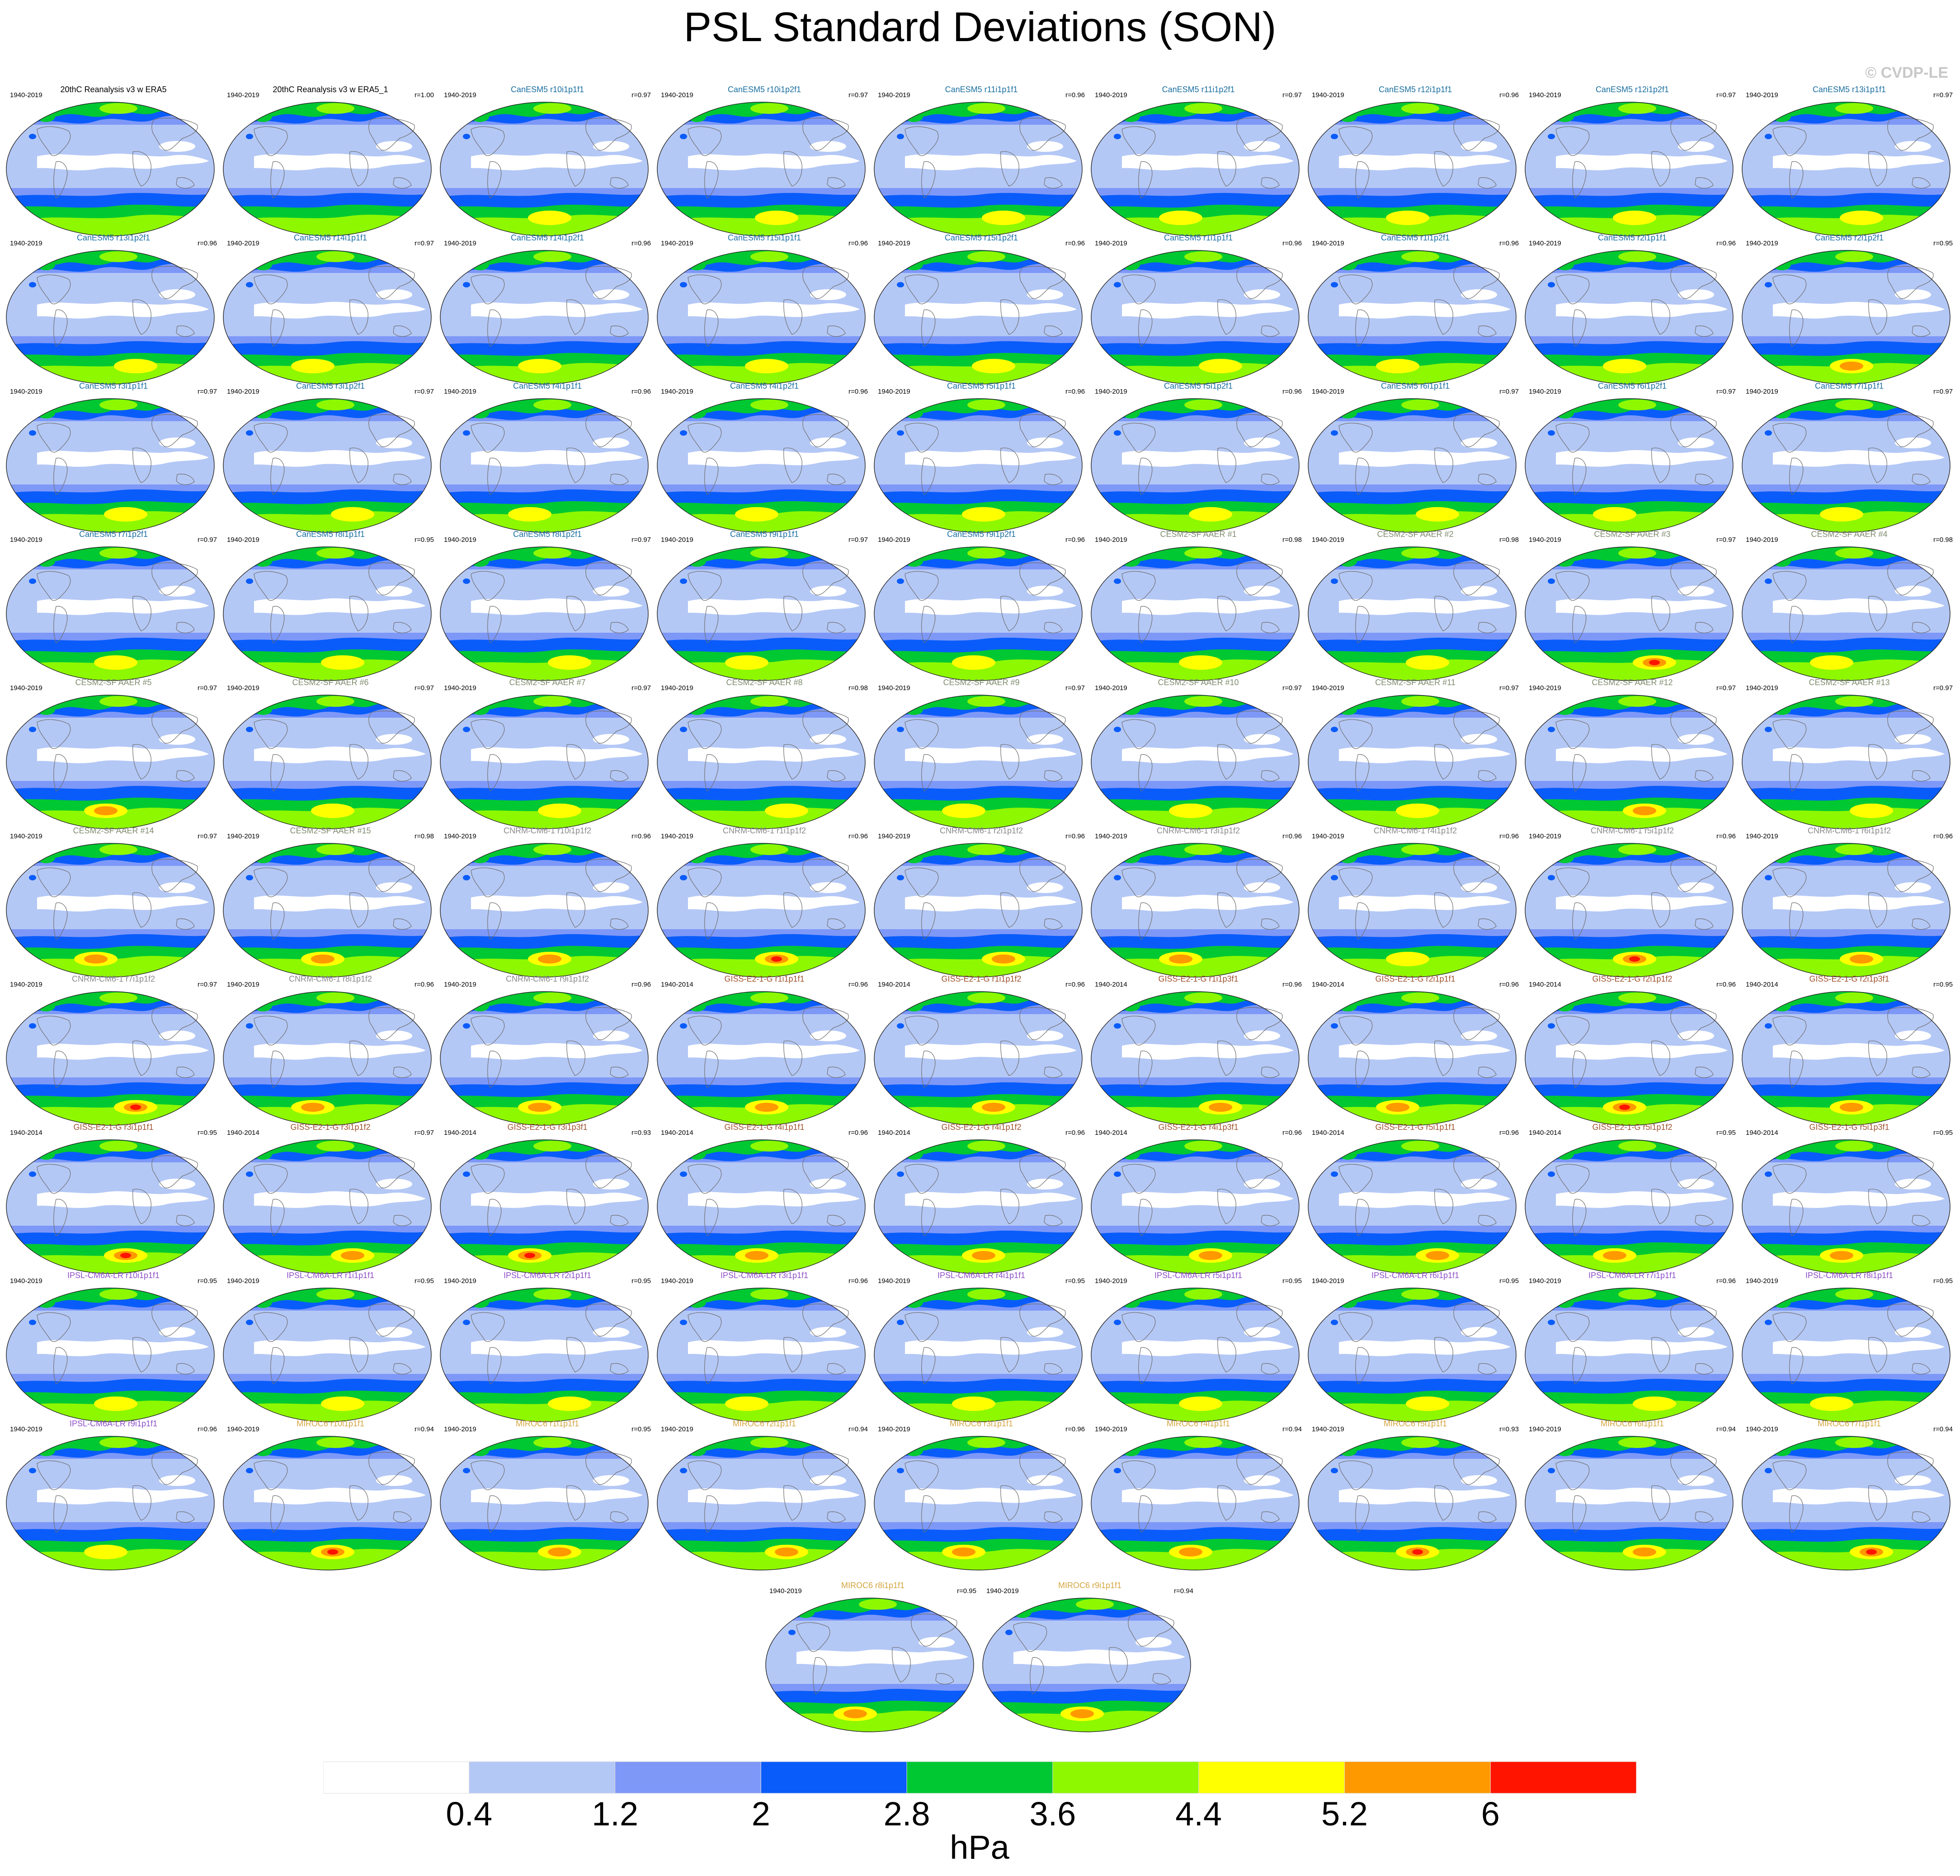 Image resolution: width=1960 pixels, height=1876 pixels. Describe the element at coordinates (1632, 237) in the screenshot. I see `panel-title: CanESM5 r2i1p1f1` at that location.